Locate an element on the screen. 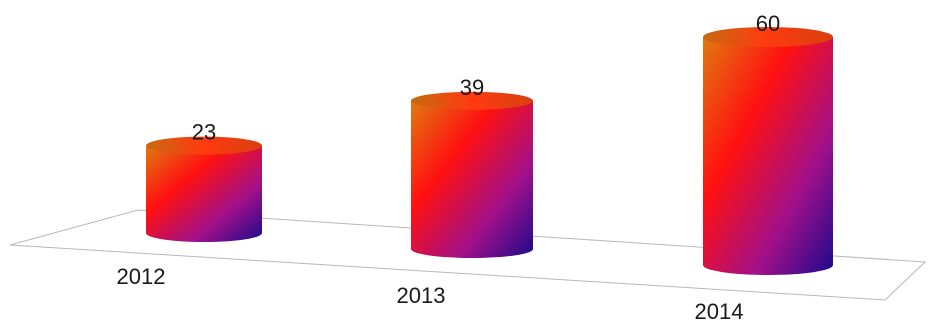 This screenshot has height=320, width=928. bar-2012 is located at coordinates (204, 189).